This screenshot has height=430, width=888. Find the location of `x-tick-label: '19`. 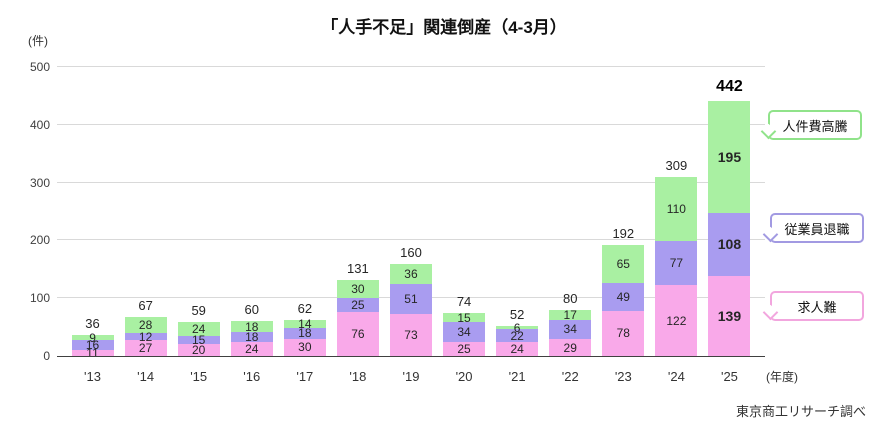

x-tick-label: '19 is located at coordinates (411, 376).